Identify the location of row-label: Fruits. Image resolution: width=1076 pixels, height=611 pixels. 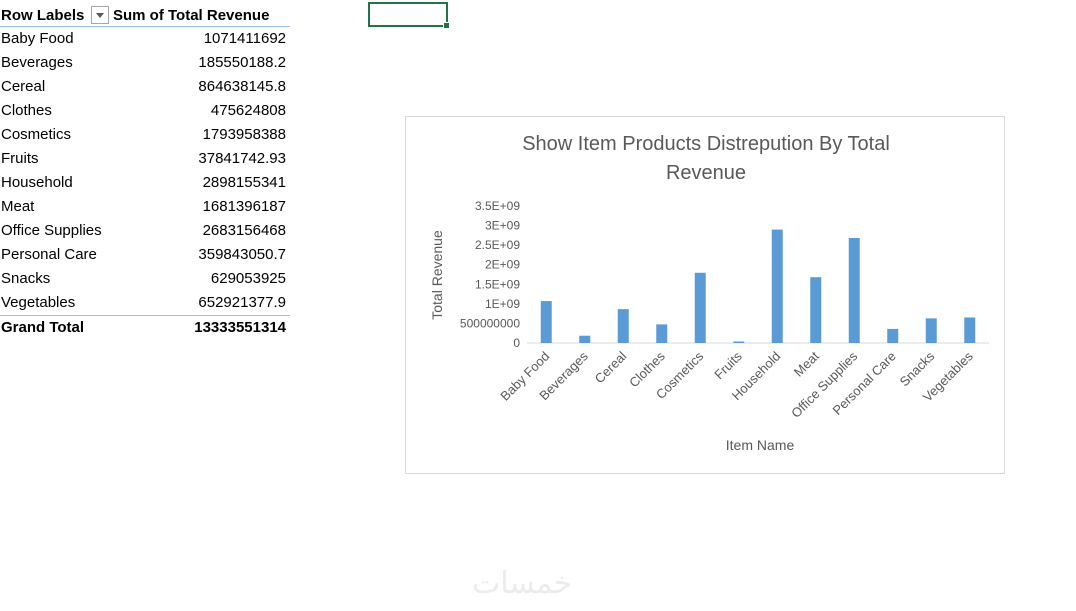
(20, 158).